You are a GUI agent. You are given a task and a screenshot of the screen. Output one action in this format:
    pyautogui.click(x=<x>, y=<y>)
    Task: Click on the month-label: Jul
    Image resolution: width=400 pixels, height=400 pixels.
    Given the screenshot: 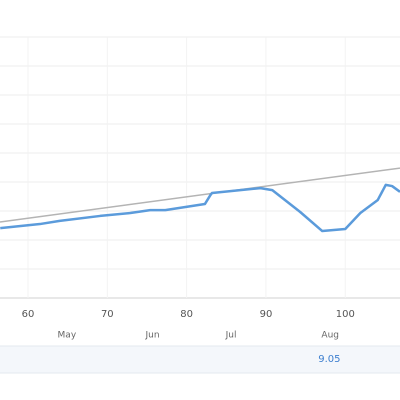 What is the action you would take?
    pyautogui.click(x=231, y=336)
    